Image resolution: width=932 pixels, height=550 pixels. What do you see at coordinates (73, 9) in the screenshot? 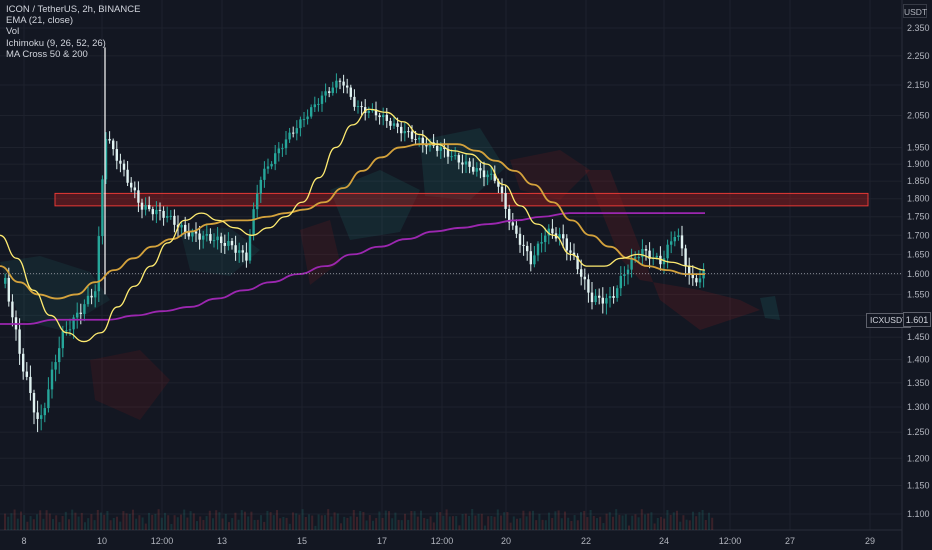
I see `symbol-title: ICON / TetherUS, 2h, BINANCE` at bounding box center [73, 9].